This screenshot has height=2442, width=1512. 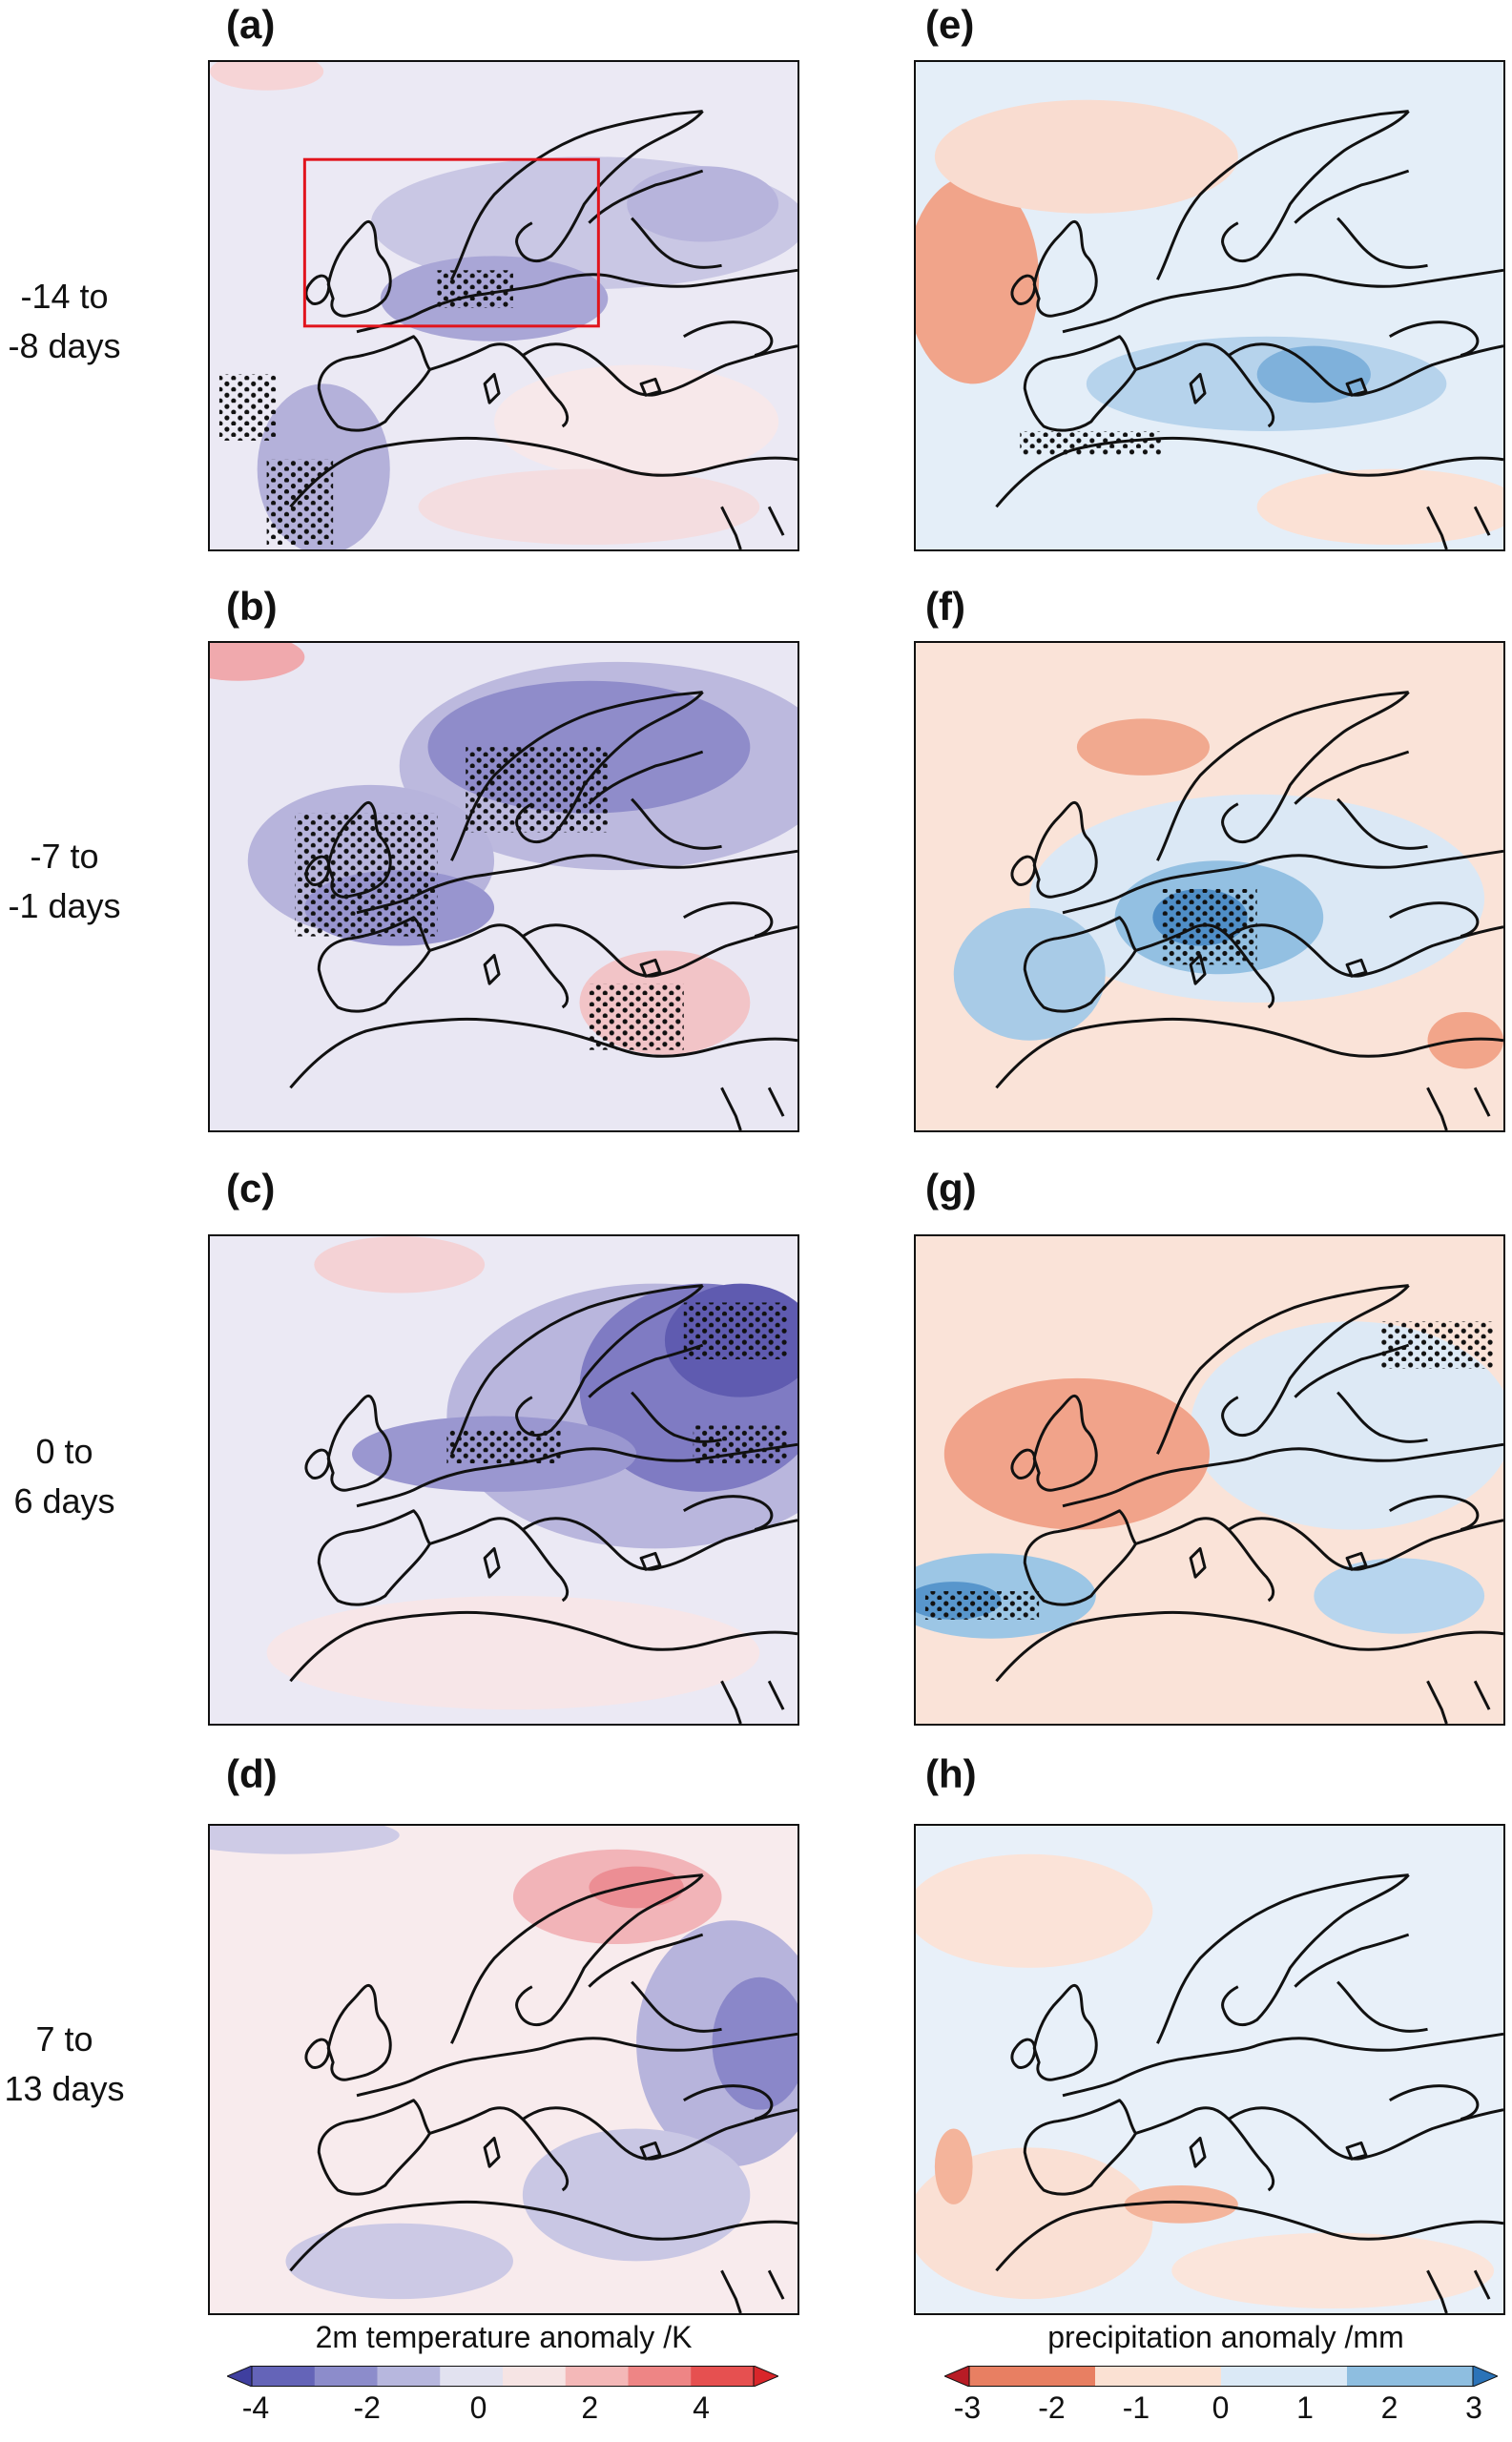 What do you see at coordinates (1225, 2337) in the screenshot?
I see `precipitation-colorbar-title: precipitation anomaly /mm` at bounding box center [1225, 2337].